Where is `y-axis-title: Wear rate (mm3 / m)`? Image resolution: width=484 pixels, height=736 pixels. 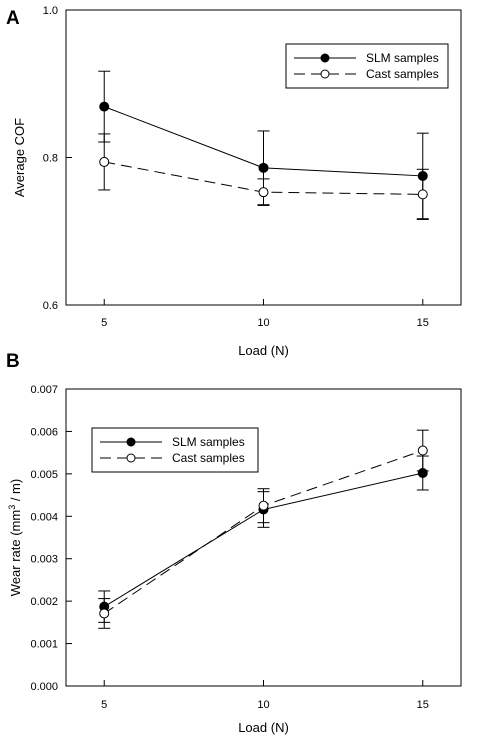
y-axis-title: Wear rate (mm3 / m) is located at coordinates (15, 537).